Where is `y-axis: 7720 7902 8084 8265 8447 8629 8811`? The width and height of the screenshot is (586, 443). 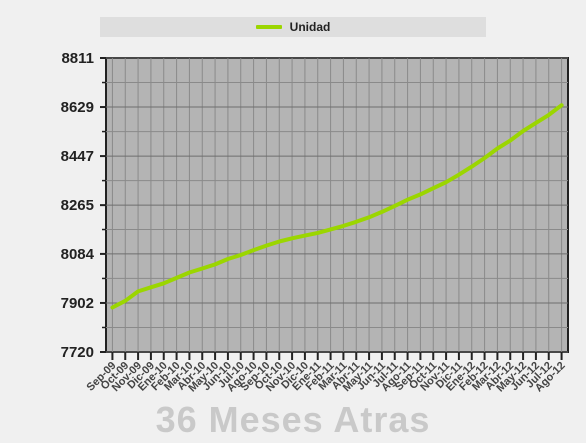 y-axis: 7720 7902 8084 8265 8447 8629 8811 is located at coordinates (83, 205).